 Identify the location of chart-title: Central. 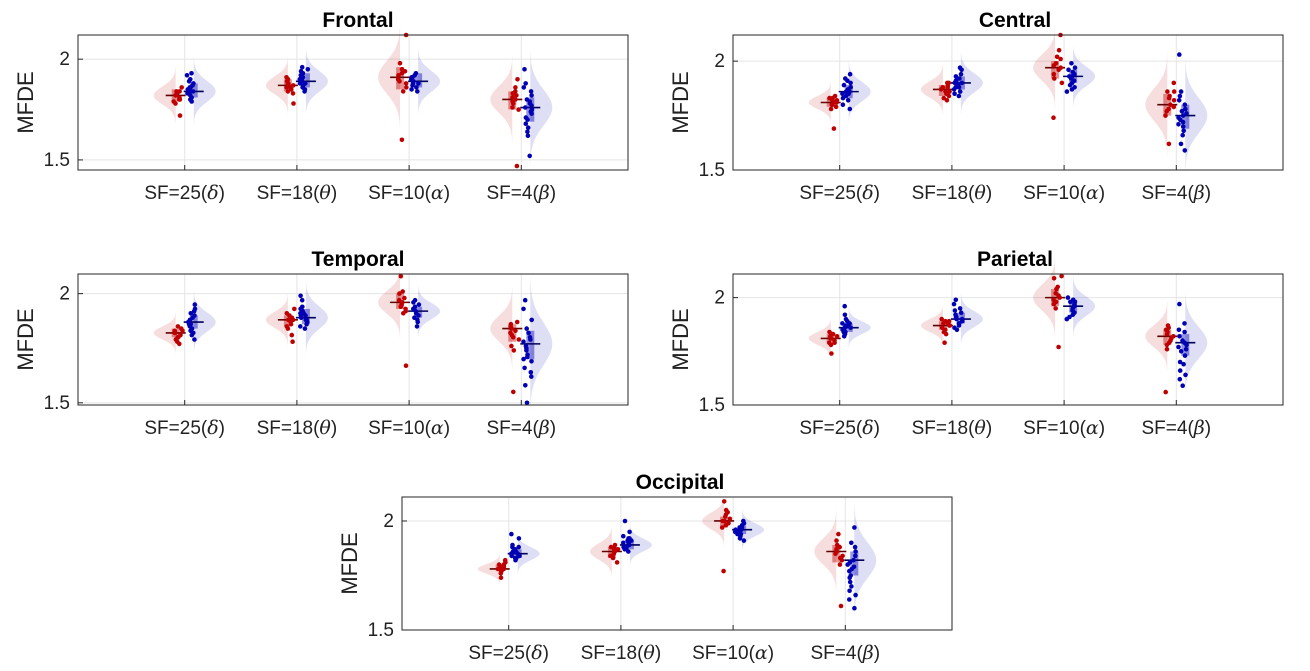
(1015, 20).